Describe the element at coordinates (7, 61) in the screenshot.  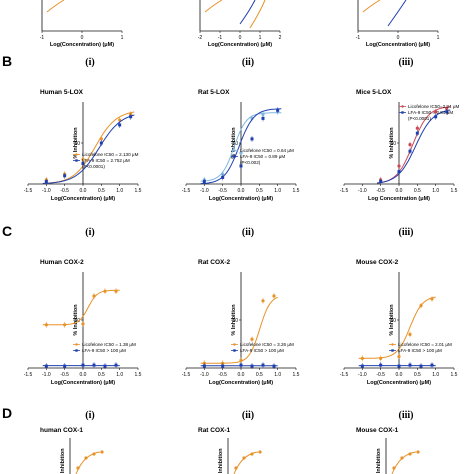
I see `panel-letter: B` at that location.